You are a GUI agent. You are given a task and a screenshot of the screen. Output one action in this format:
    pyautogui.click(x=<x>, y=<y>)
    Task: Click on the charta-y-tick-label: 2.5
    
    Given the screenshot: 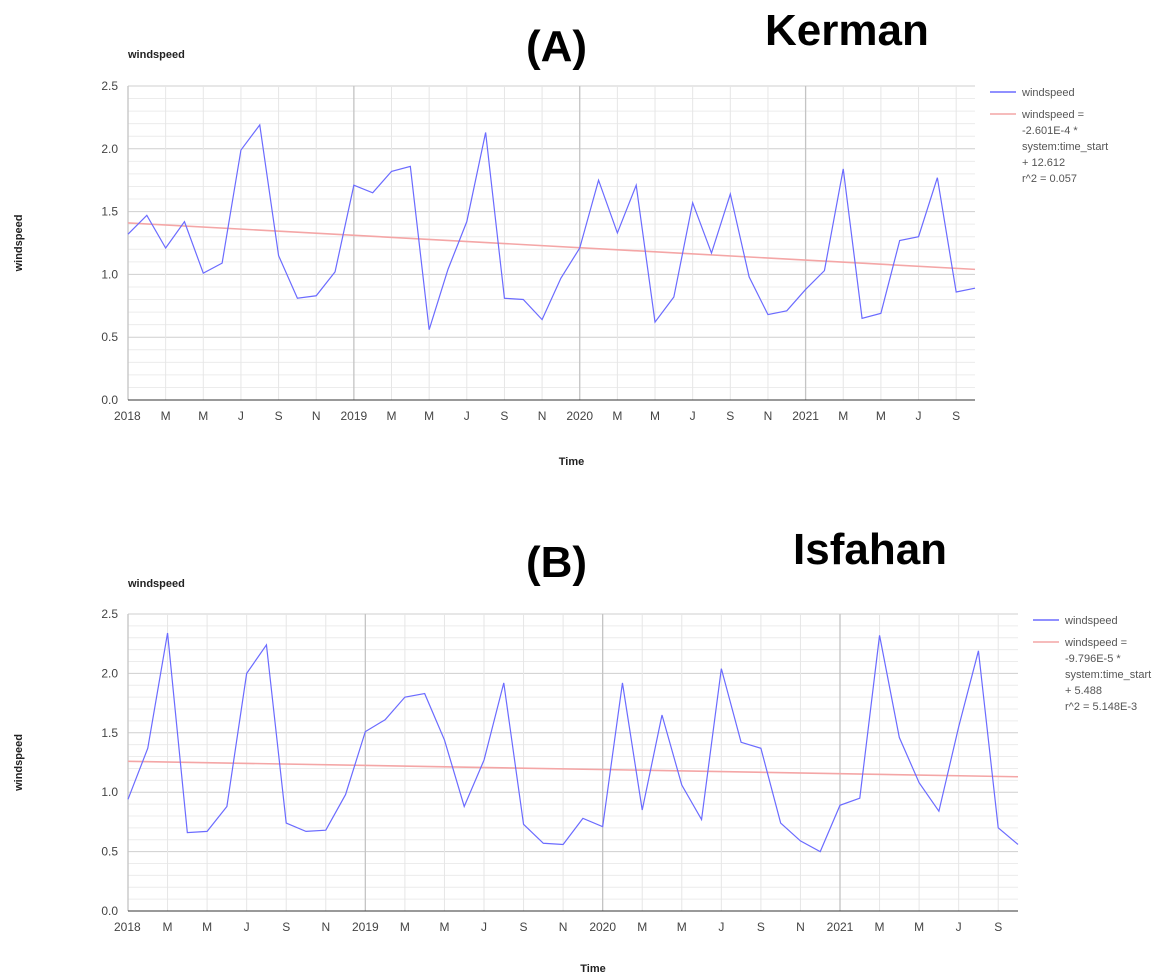 What is the action you would take?
    pyautogui.click(x=109, y=86)
    